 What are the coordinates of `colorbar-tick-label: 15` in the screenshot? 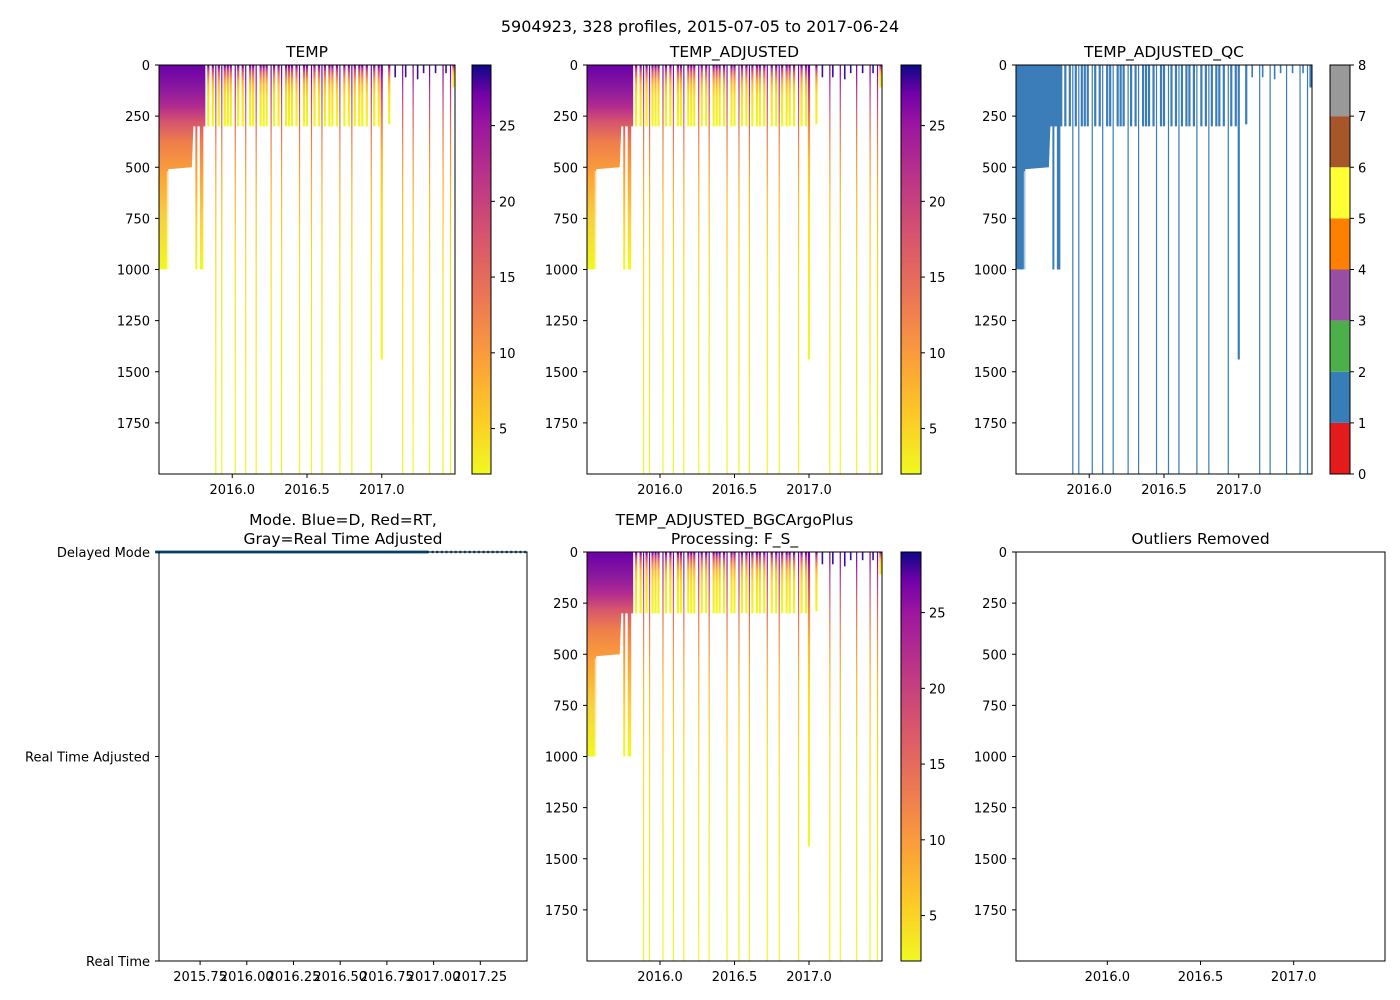 It's located at (937, 278).